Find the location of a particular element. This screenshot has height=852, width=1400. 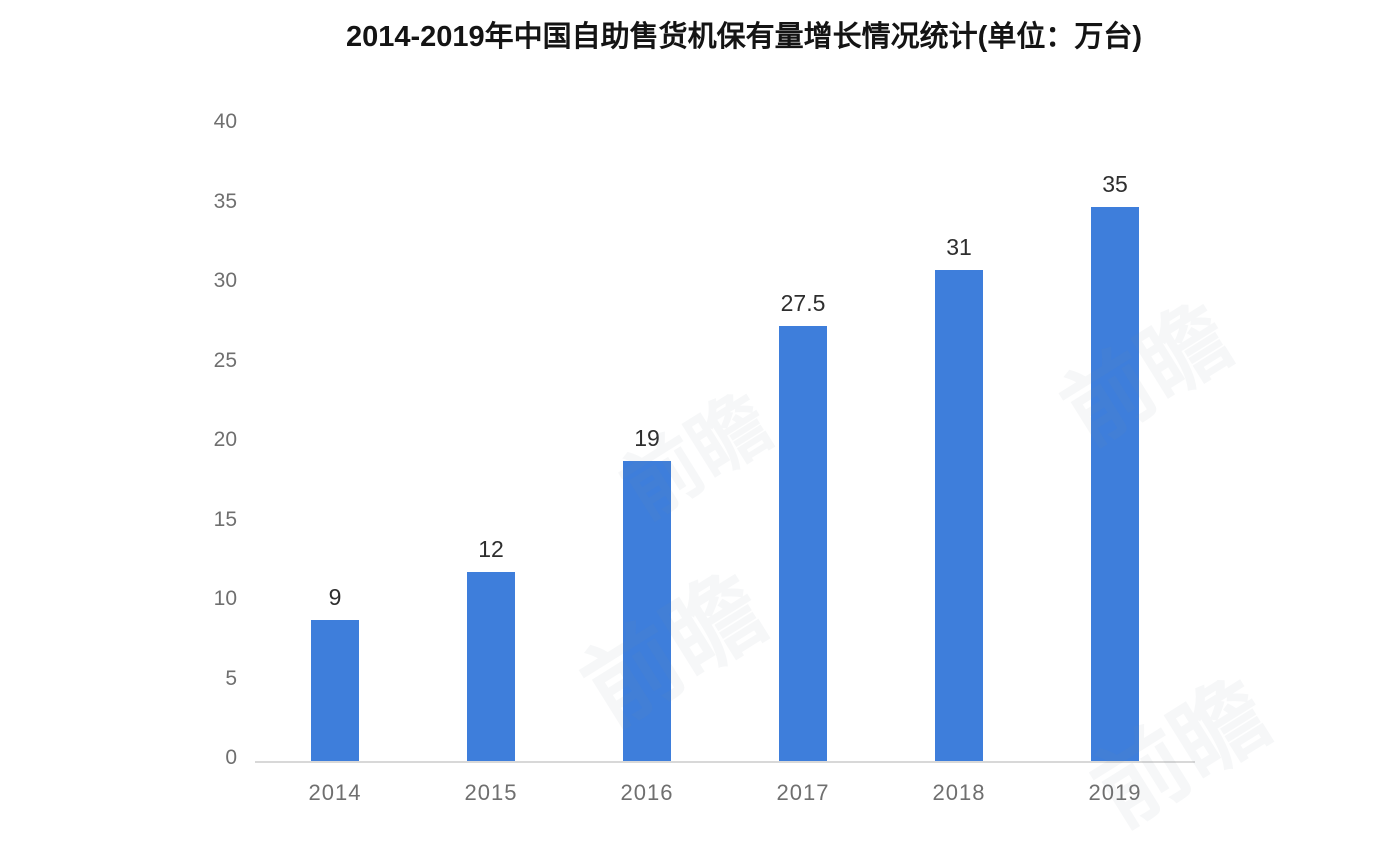

bar-value-label: 12 is located at coordinates (491, 549).